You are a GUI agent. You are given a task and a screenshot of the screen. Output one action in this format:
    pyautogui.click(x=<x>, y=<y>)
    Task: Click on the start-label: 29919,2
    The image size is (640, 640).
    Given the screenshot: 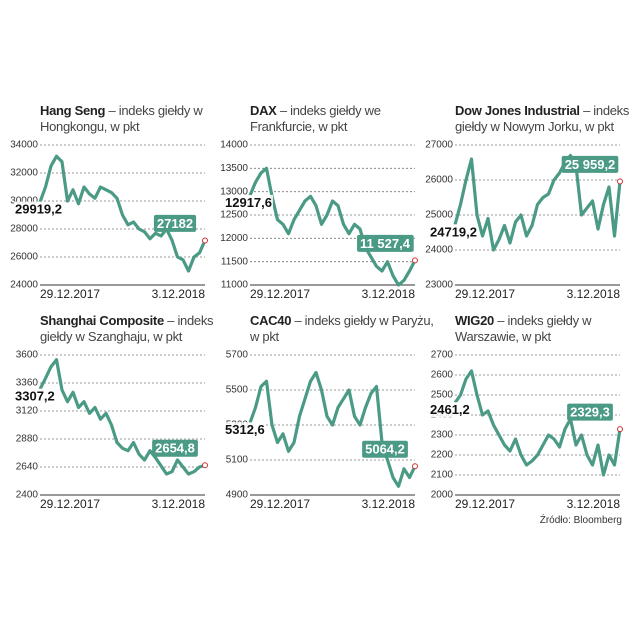 What is the action you would take?
    pyautogui.click(x=38, y=209)
    